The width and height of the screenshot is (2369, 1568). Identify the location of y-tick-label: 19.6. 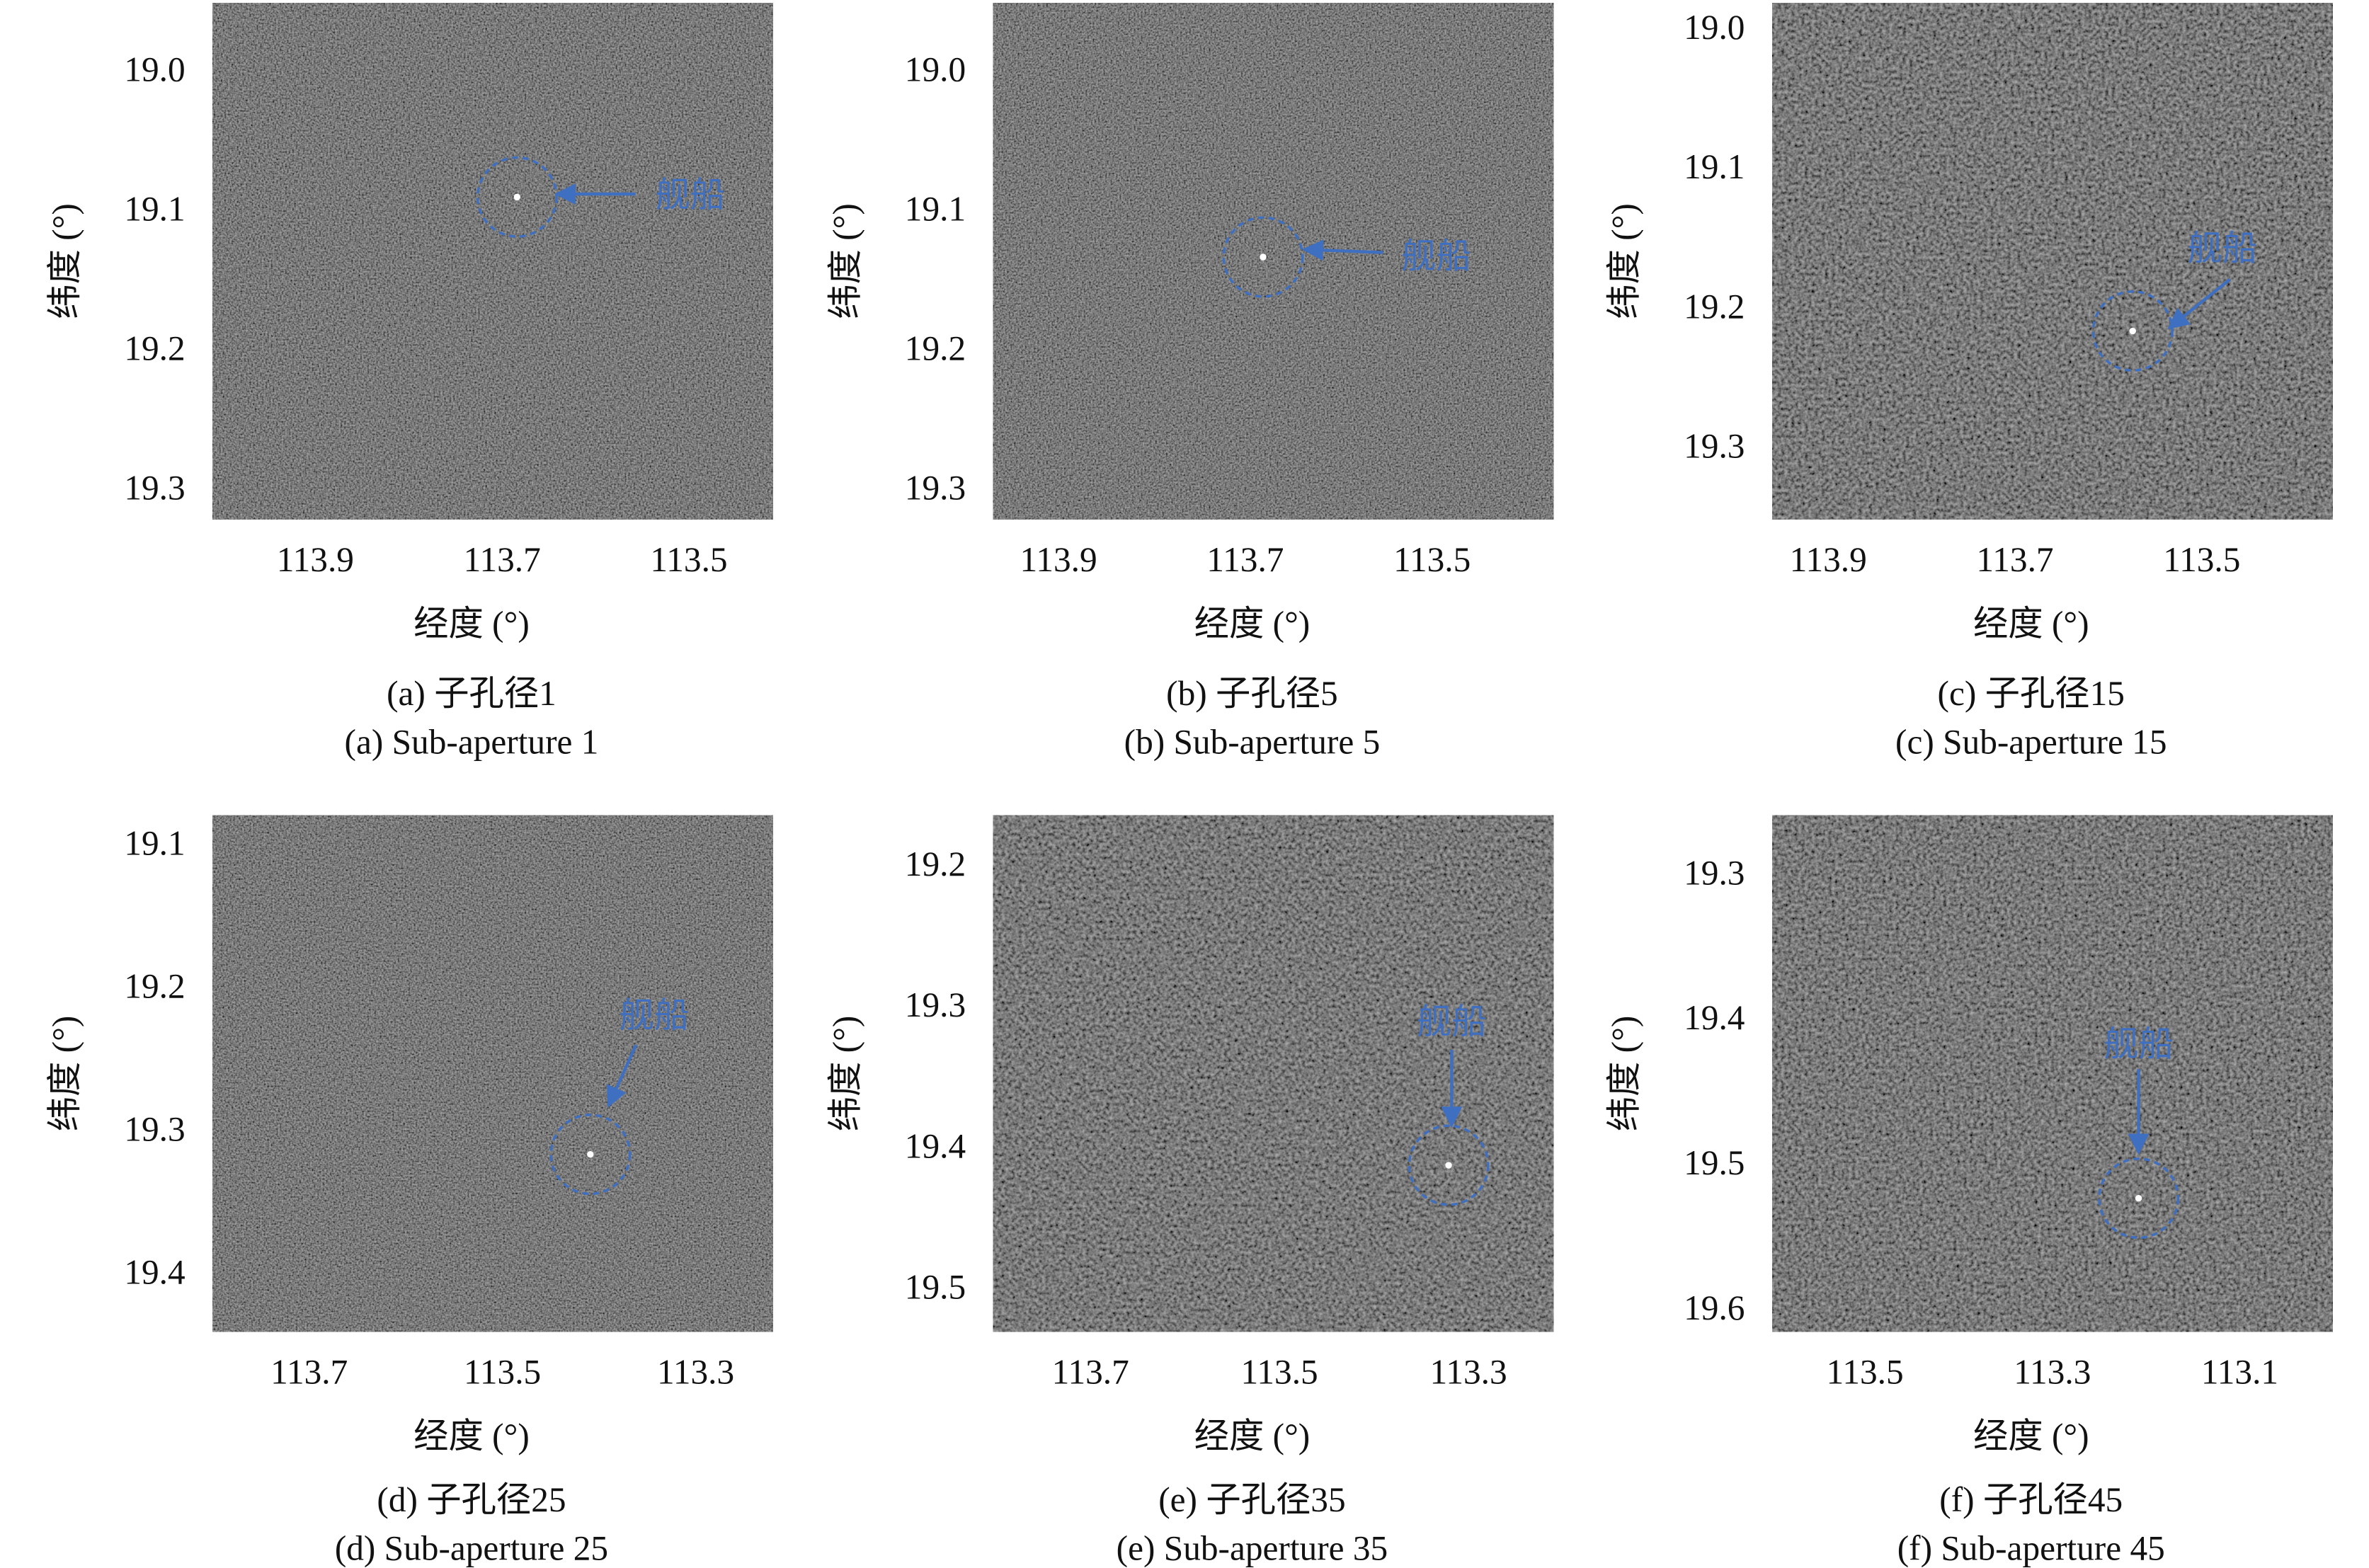
(1714, 1307).